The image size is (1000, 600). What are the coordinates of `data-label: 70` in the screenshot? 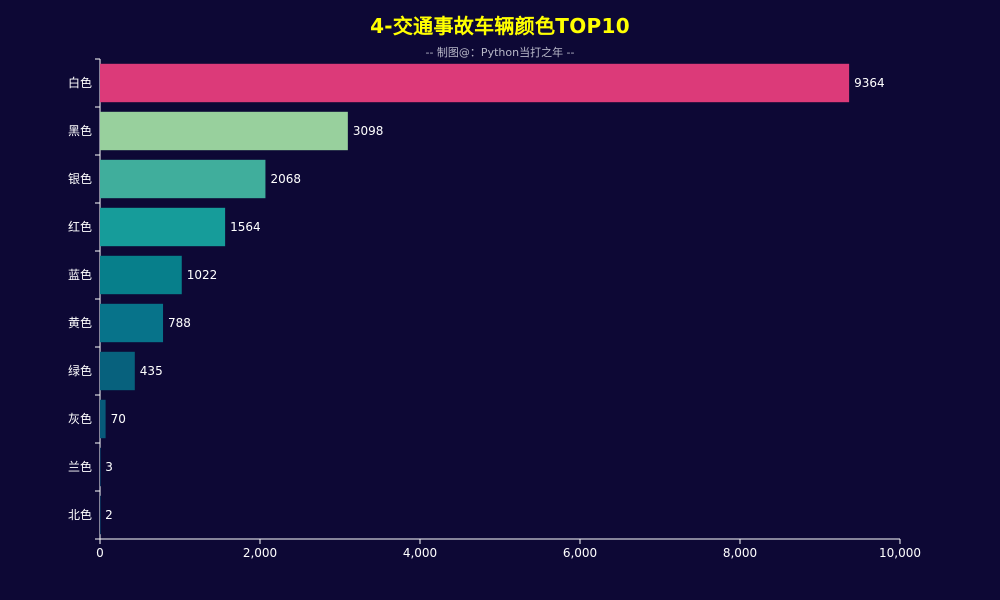 It's located at (118, 419).